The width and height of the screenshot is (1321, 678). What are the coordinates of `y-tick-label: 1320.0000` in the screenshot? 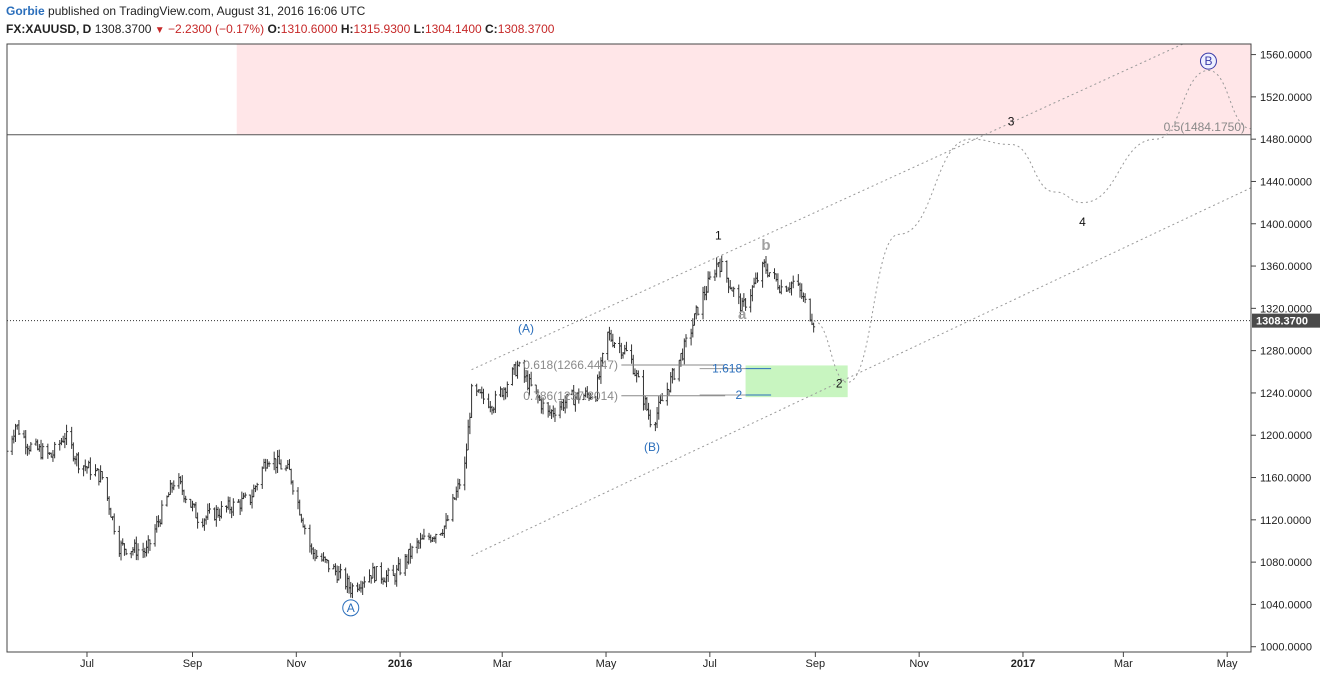 It's located at (1286, 309).